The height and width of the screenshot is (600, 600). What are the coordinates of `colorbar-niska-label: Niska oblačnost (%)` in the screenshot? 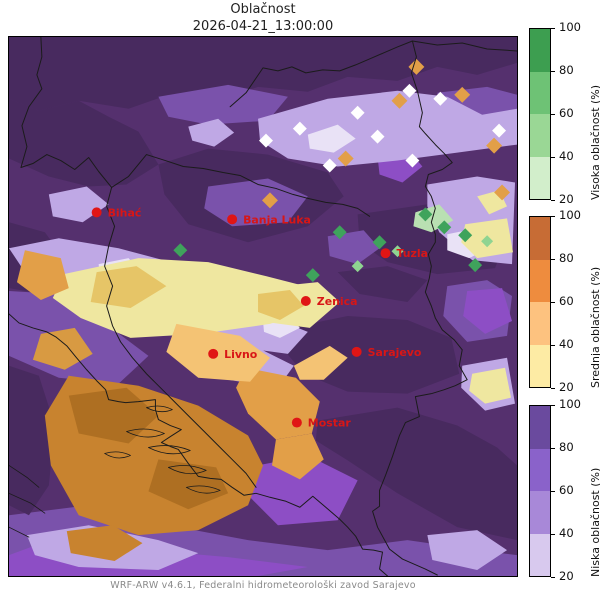 It's located at (594, 522).